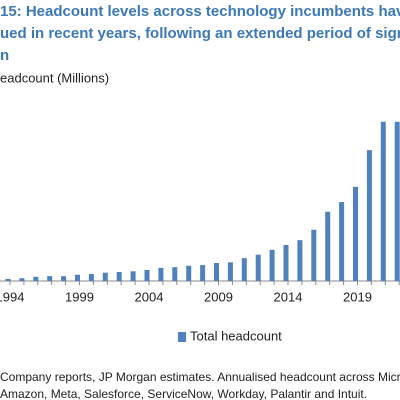 The width and height of the screenshot is (400, 400). Describe the element at coordinates (54, 77) in the screenshot. I see `y-axis-label: eadcount (Millions)` at that location.